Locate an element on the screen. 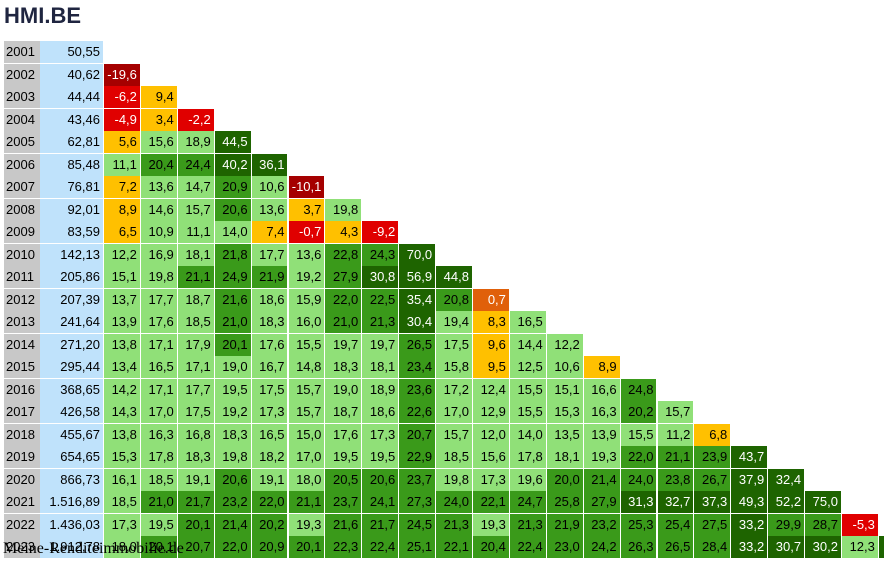 The width and height of the screenshot is (884, 566). return-cell: 13,8 is located at coordinates (122, 344).